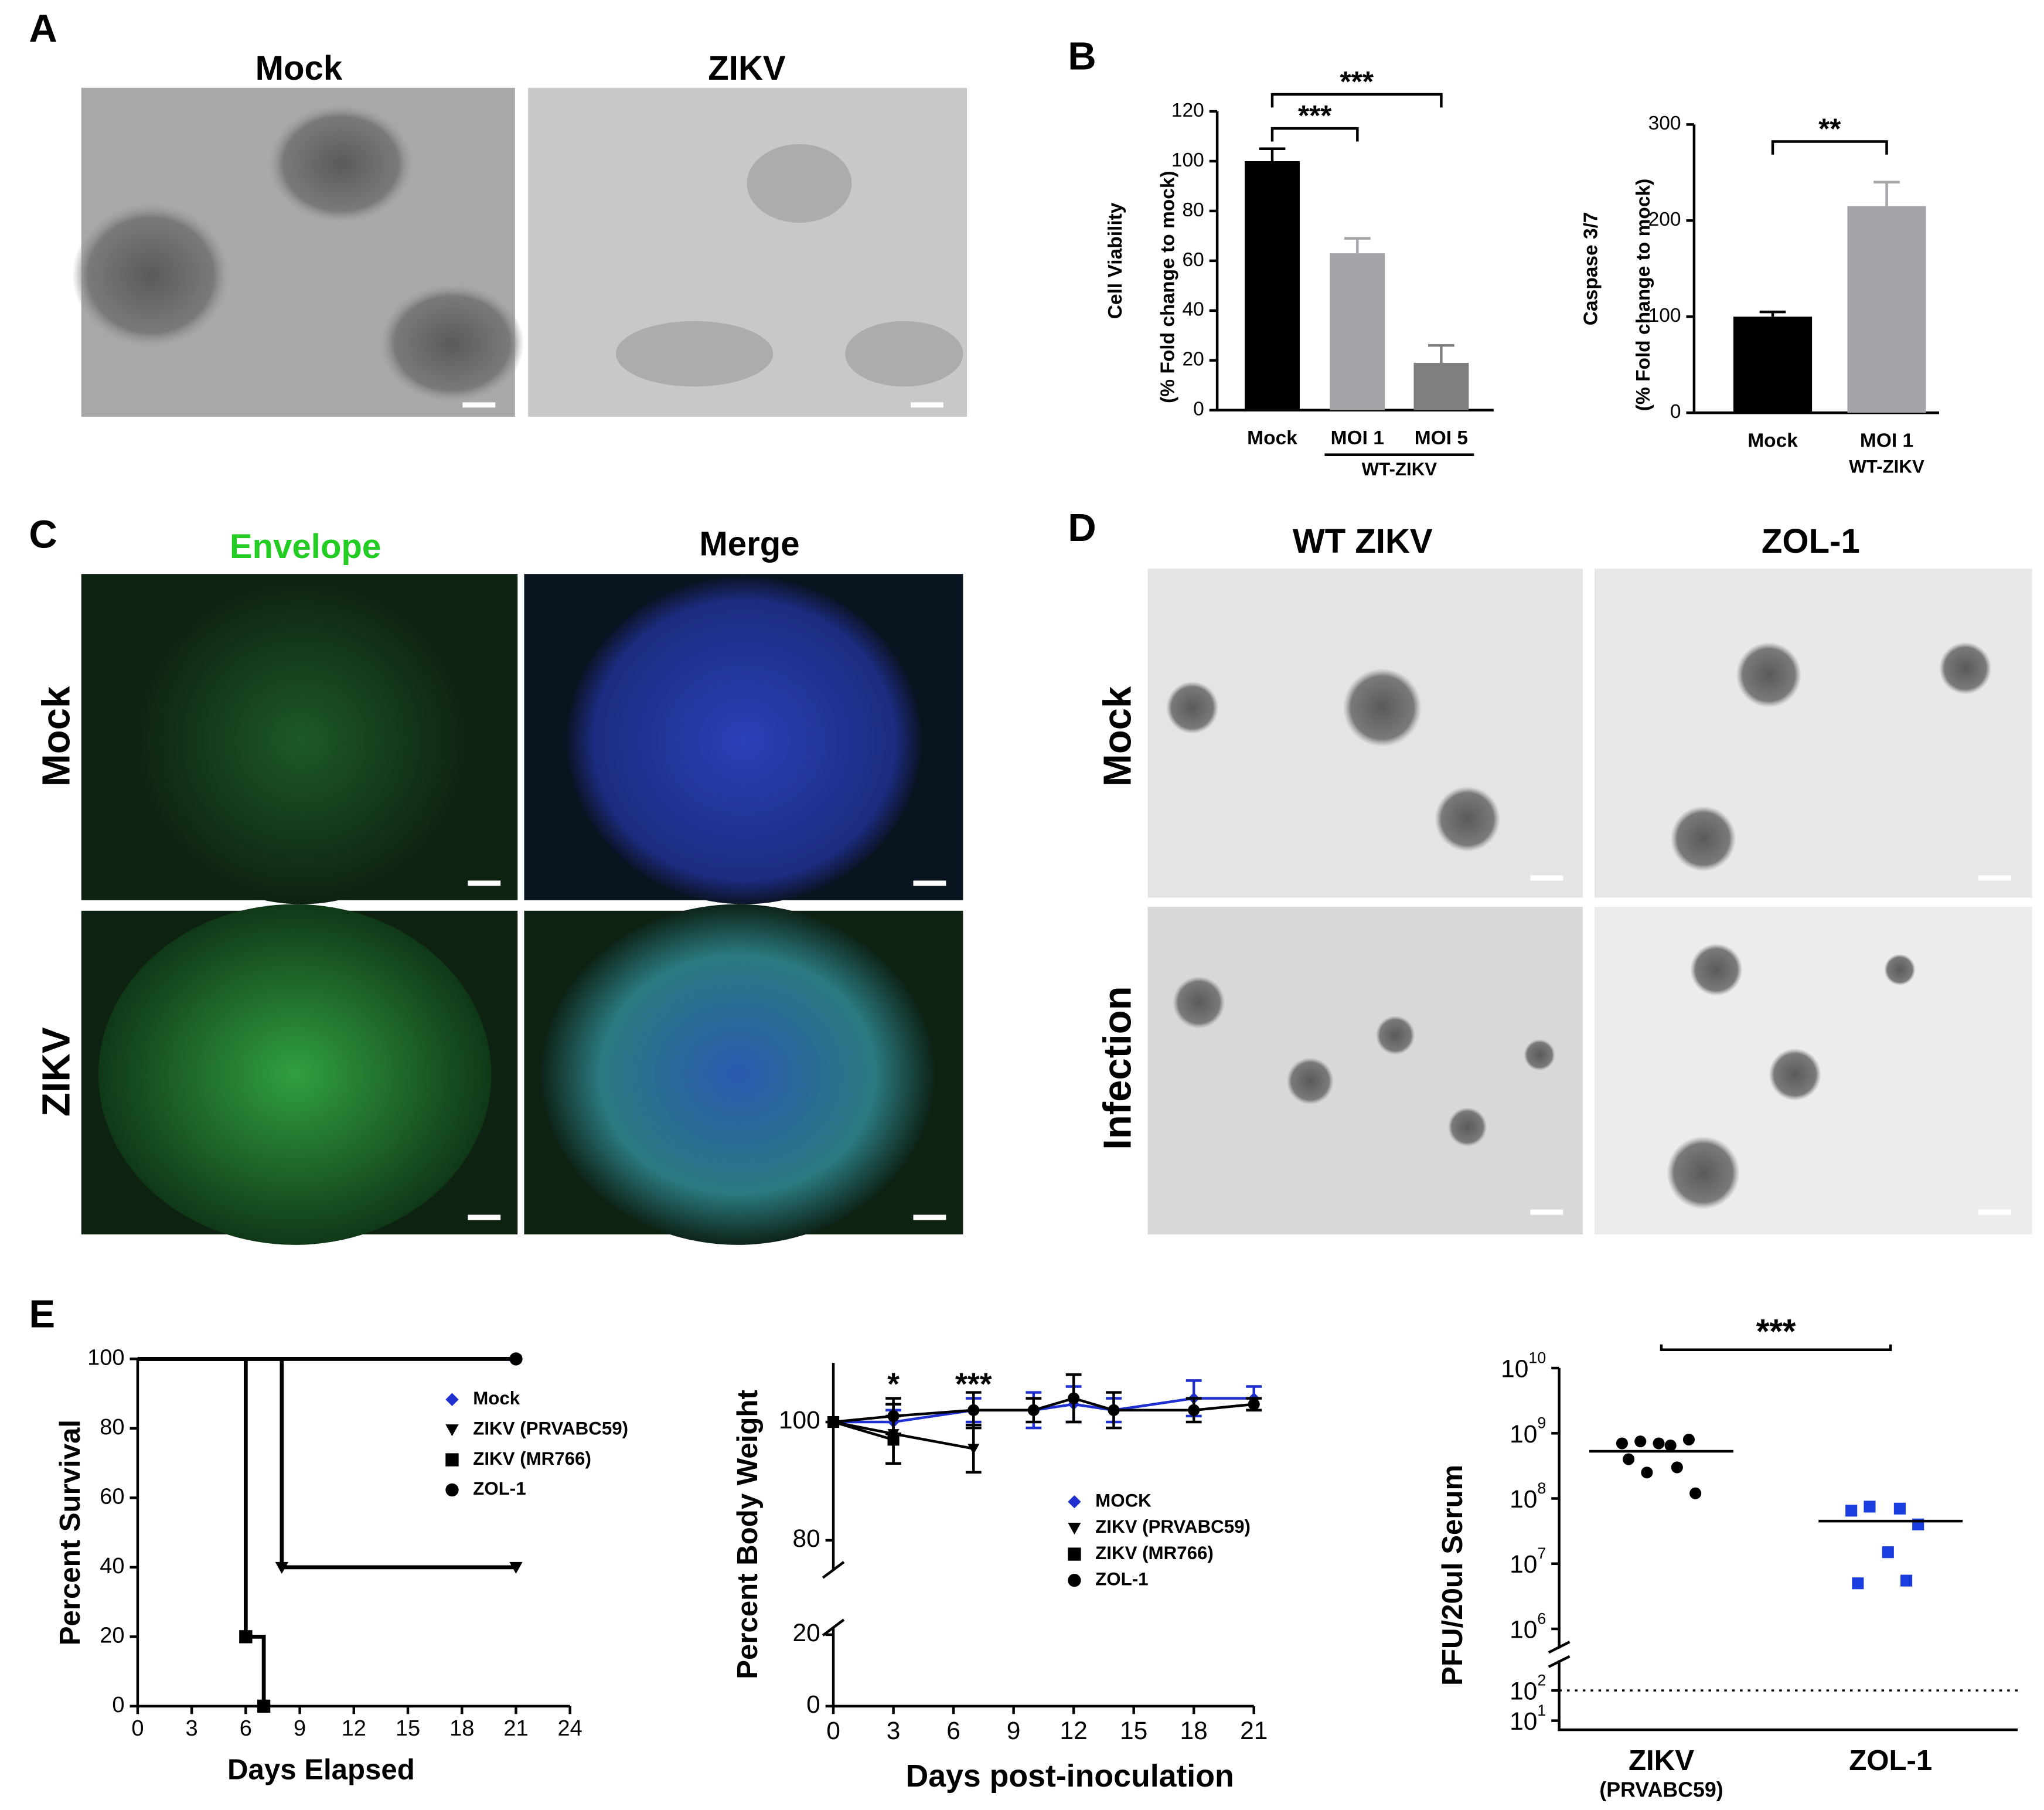 The width and height of the screenshot is (2044, 1810). I want to click on scale-bars, so click(1770, 1045).